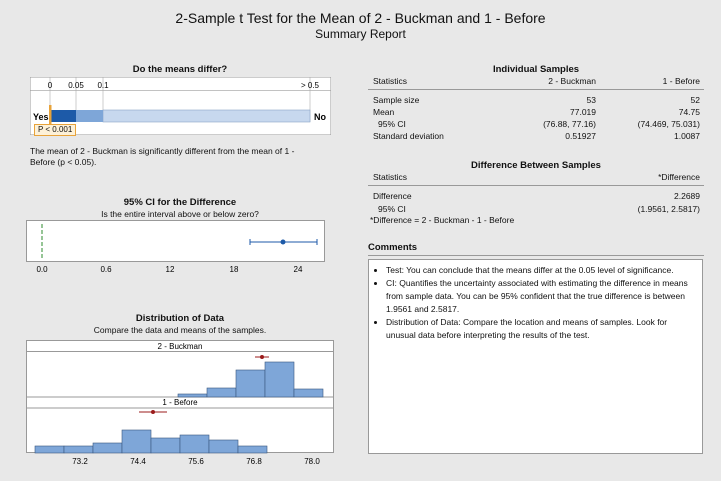 The width and height of the screenshot is (721, 481). I want to click on means-differ-graphic: 0 0.05 0.1 > 0.5 Yes No, so click(180, 106).